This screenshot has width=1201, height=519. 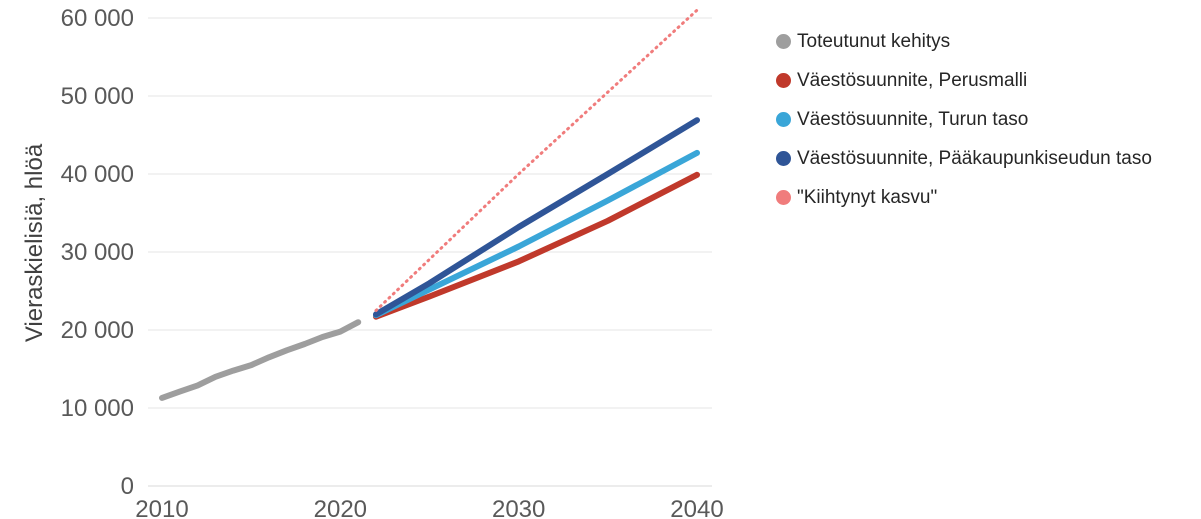 What do you see at coordinates (34, 242) in the screenshot?
I see `y-axis-title: Vieraskielisiä, hlöä` at bounding box center [34, 242].